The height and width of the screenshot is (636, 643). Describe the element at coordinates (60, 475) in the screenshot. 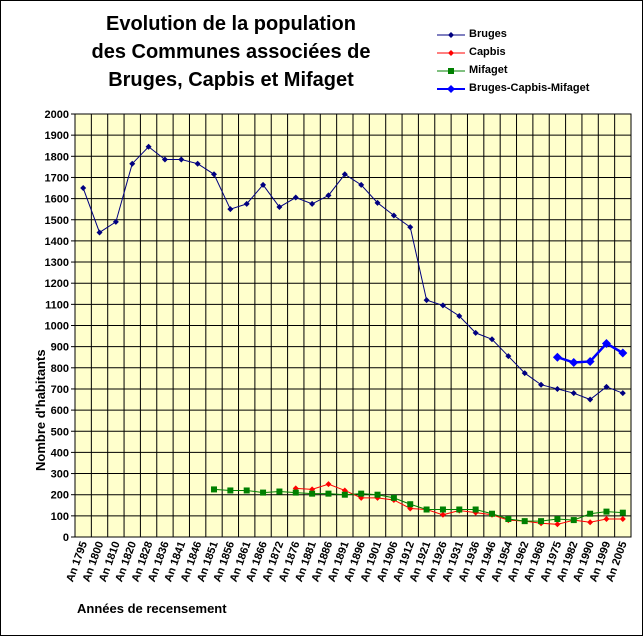

I see `y-tick-label: 300` at that location.